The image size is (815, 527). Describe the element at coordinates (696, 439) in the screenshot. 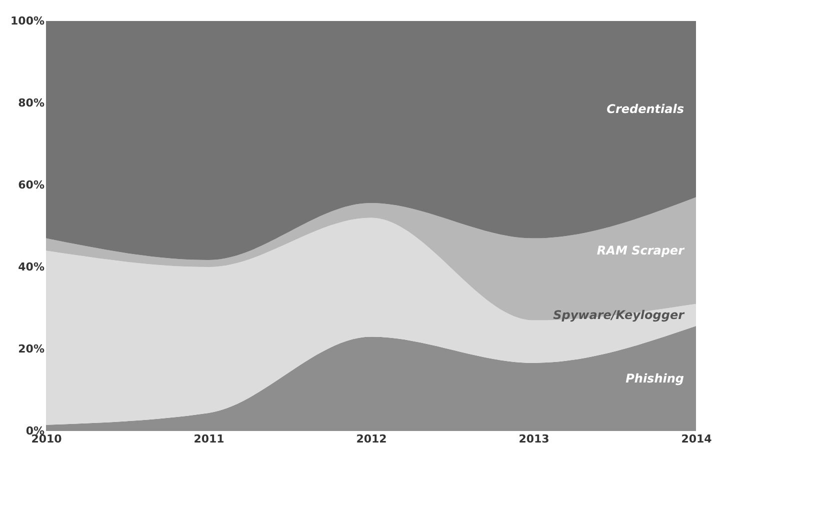

I see `x-tick-label: 2014` at that location.